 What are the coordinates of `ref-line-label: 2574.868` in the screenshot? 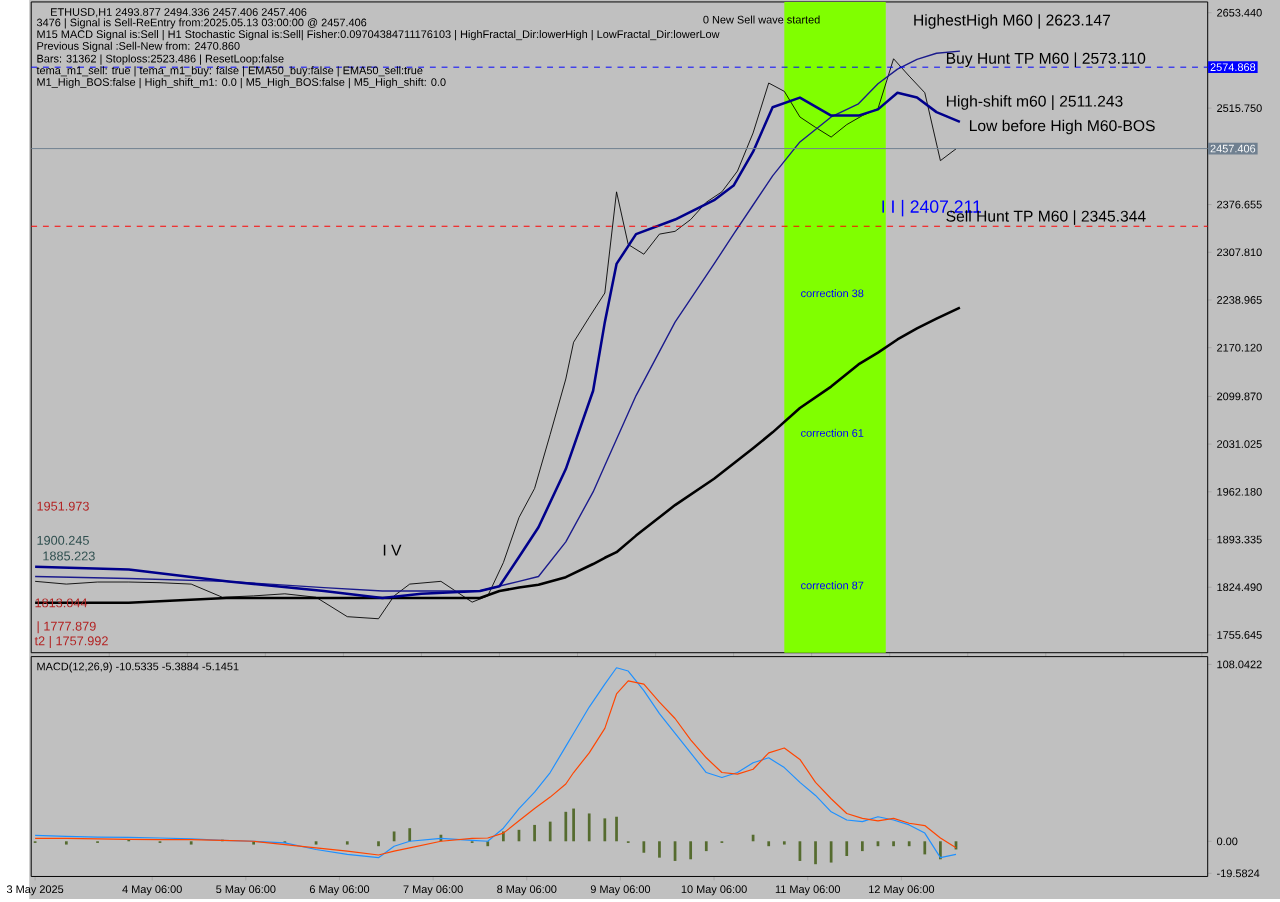 It's located at (1233, 67).